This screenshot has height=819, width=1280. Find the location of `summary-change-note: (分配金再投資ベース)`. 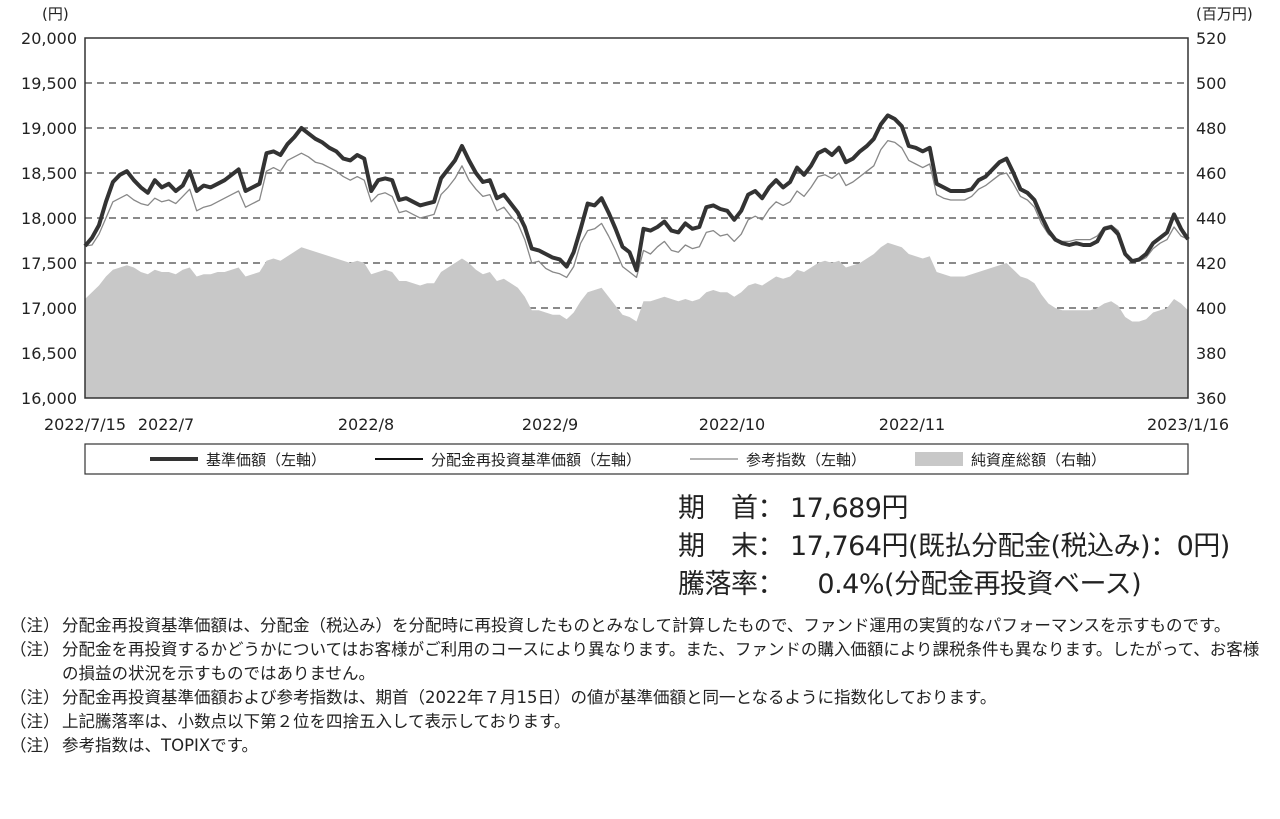

summary-change-note: (分配金再投資ベース) is located at coordinates (1013, 584).